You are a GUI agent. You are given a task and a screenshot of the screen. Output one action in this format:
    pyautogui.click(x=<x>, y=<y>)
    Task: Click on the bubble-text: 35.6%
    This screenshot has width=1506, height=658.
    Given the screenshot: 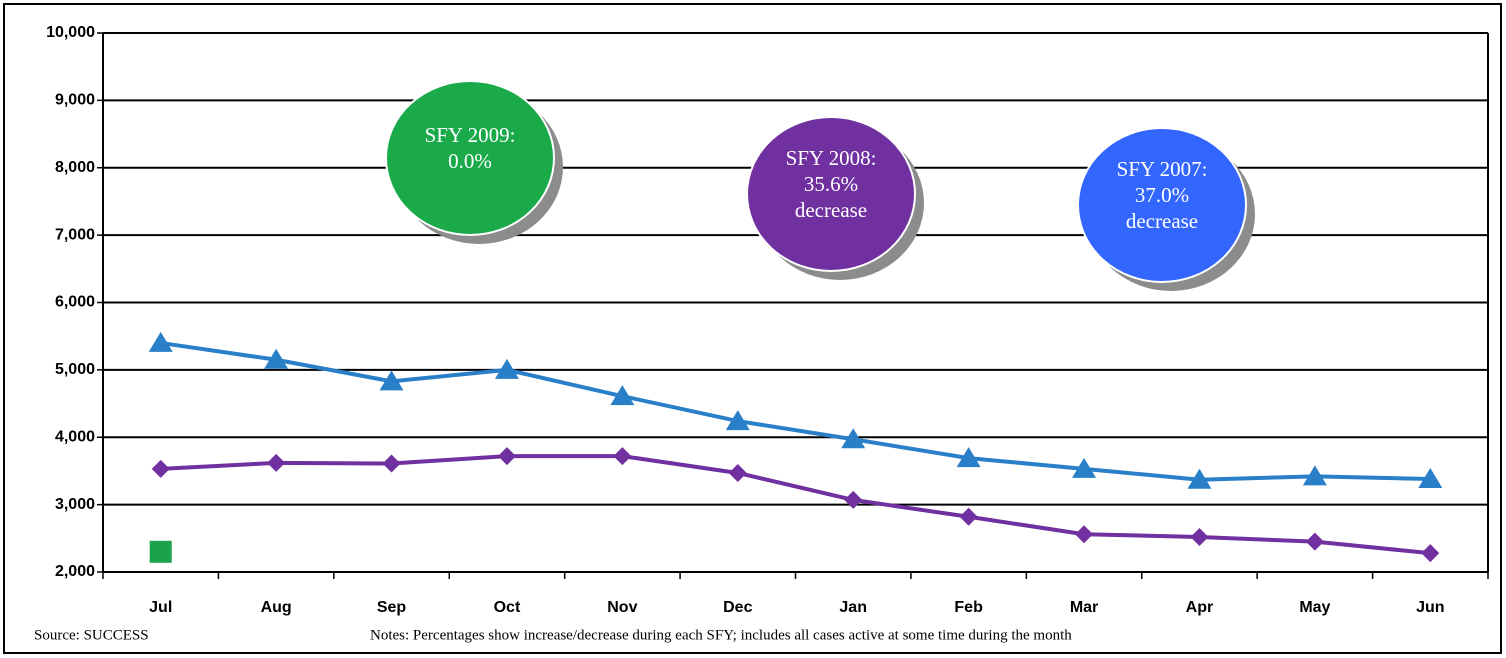 What is the action you would take?
    pyautogui.click(x=831, y=184)
    